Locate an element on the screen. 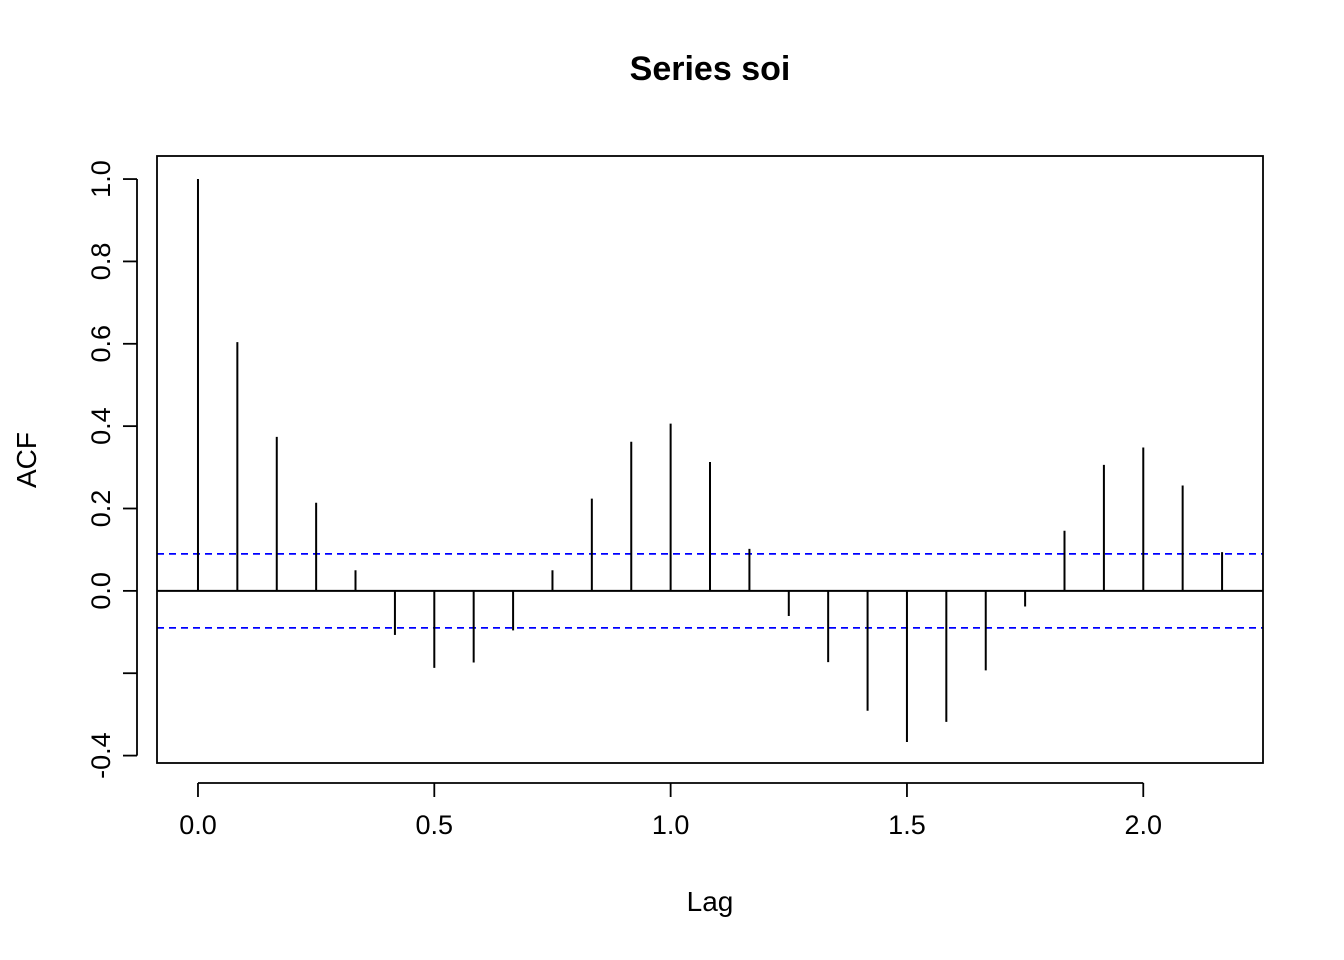 Image resolution: width=1344 pixels, height=960 pixels. y-tick-label: 0.4 is located at coordinates (101, 426).